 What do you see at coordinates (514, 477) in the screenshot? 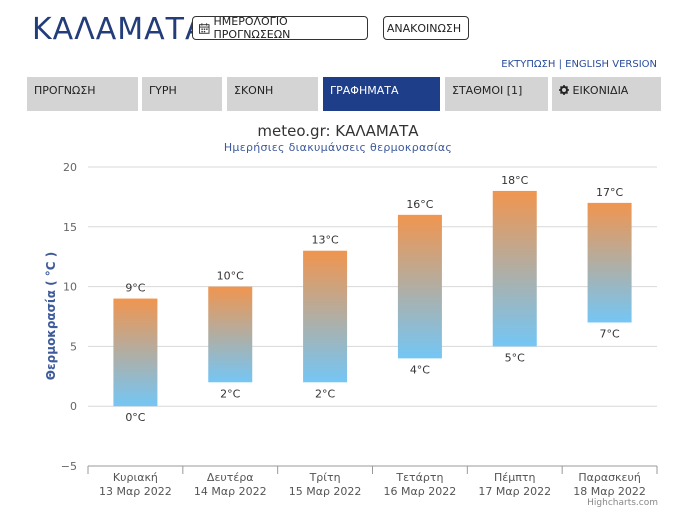
I see `x-tick-day-label: Πέμπτη` at bounding box center [514, 477].